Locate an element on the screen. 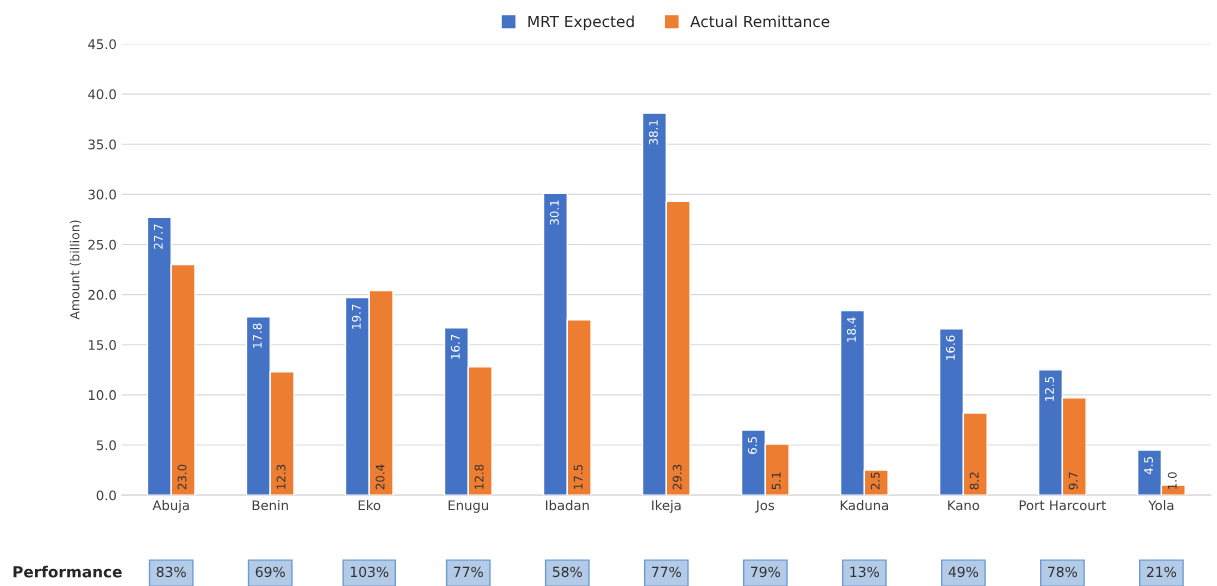 The width and height of the screenshot is (1217, 586). y-tick-label: 45.0 is located at coordinates (102, 44).